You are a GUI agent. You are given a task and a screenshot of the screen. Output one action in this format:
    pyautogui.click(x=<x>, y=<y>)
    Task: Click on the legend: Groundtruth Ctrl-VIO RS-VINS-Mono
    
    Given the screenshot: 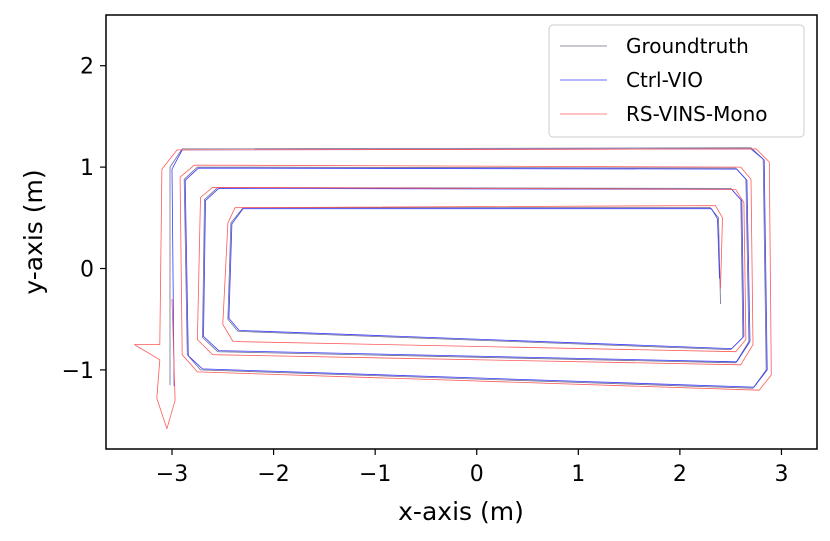 What is the action you would take?
    pyautogui.click(x=676, y=81)
    